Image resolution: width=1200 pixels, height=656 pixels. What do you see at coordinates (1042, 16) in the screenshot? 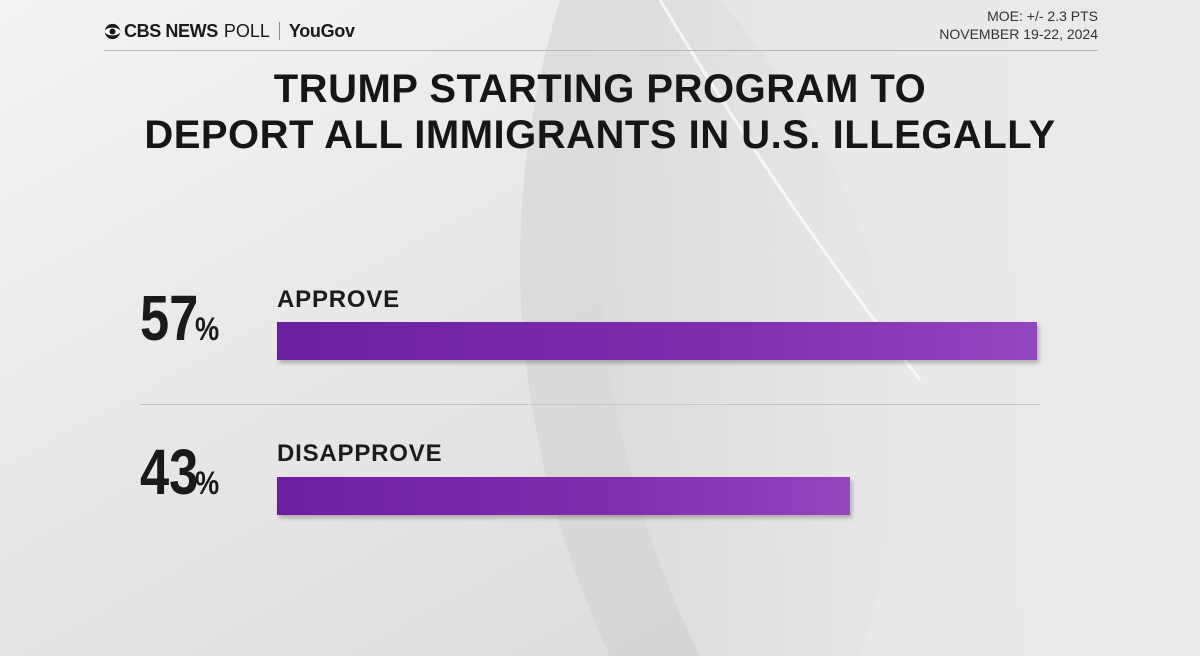
I see `moe-text: MOE: +/- 2.3 PTS` at bounding box center [1042, 16].